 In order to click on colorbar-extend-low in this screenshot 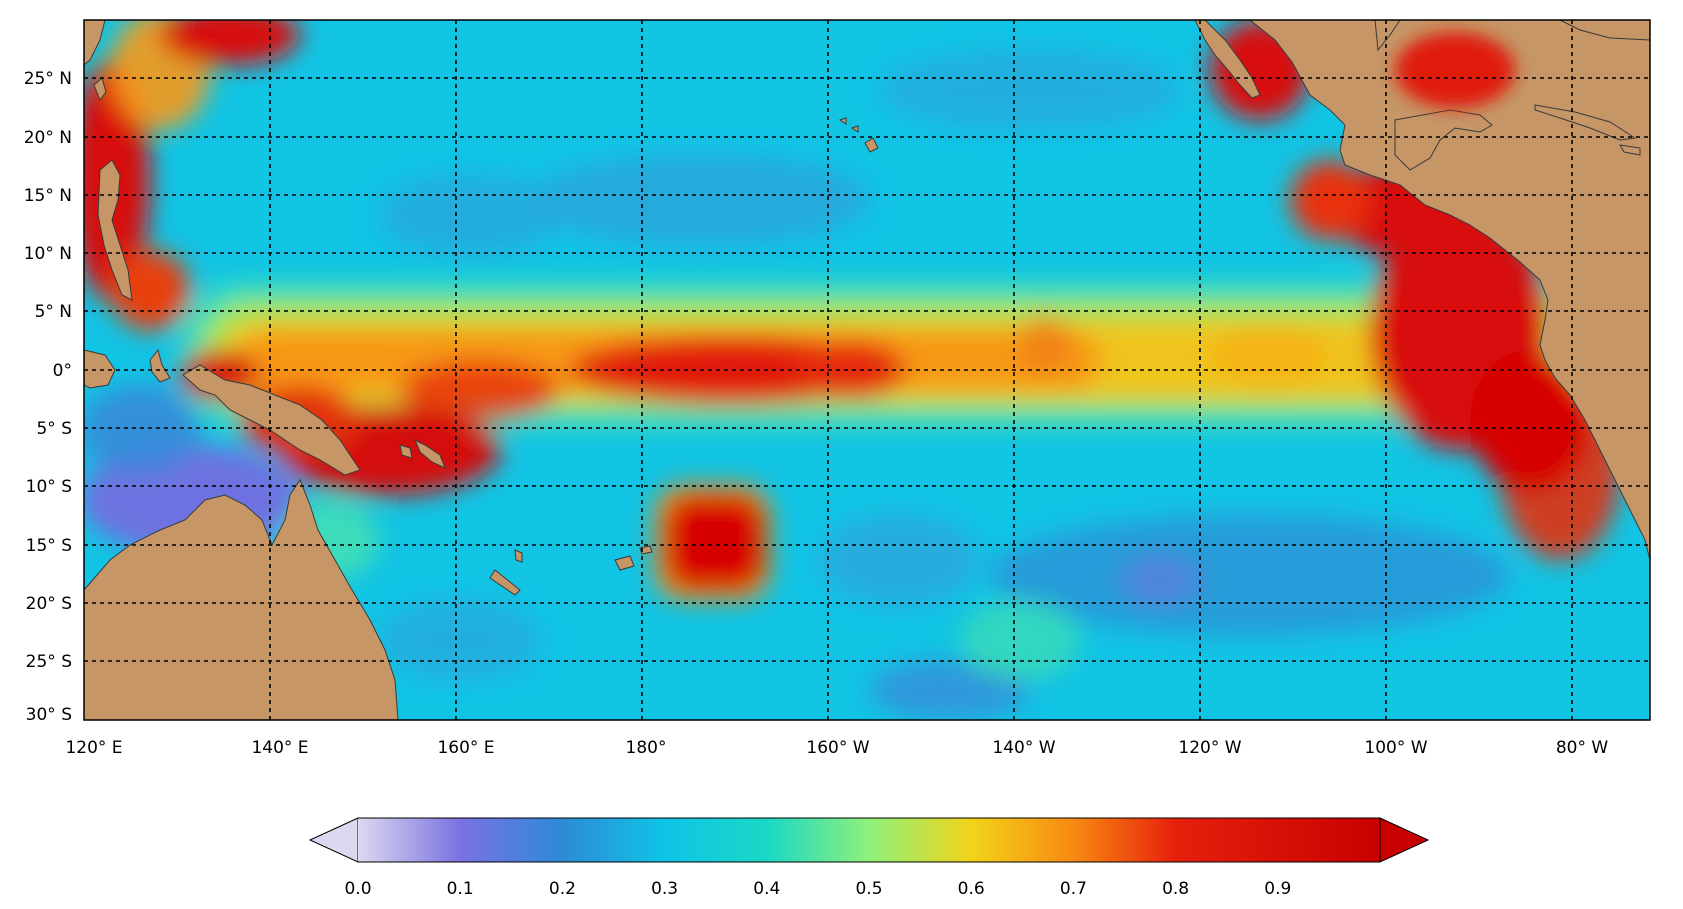, I will do `click(333, 840)`.